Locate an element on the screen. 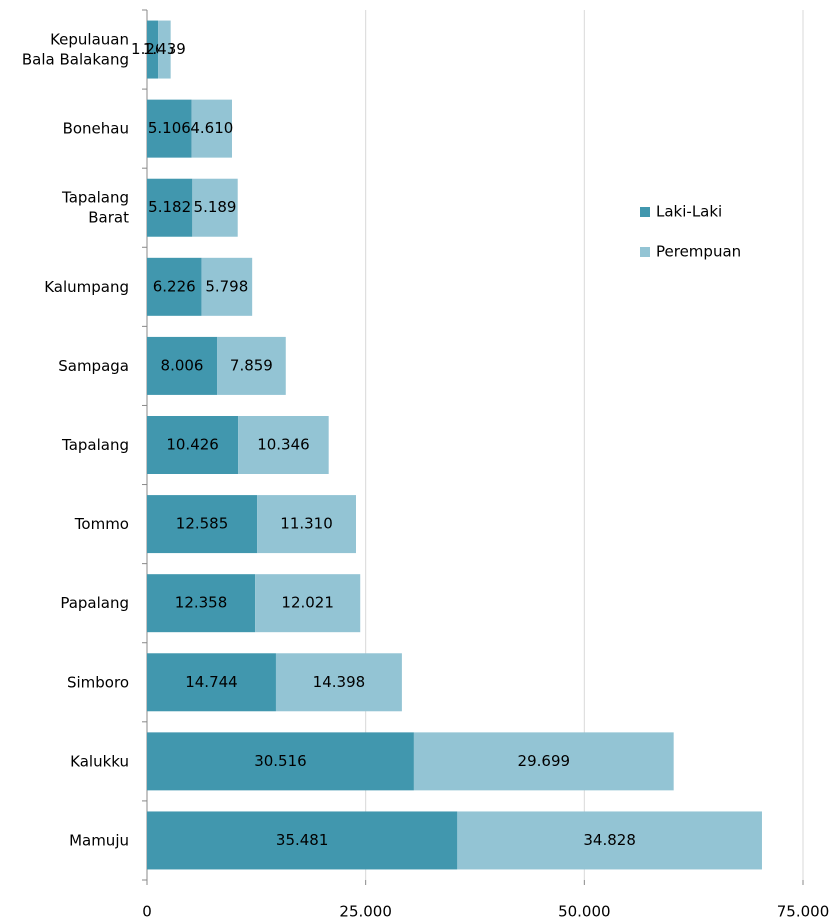 Image resolution: width=838 pixels, height=924 pixels. data-label: 12.021 is located at coordinates (307, 603).